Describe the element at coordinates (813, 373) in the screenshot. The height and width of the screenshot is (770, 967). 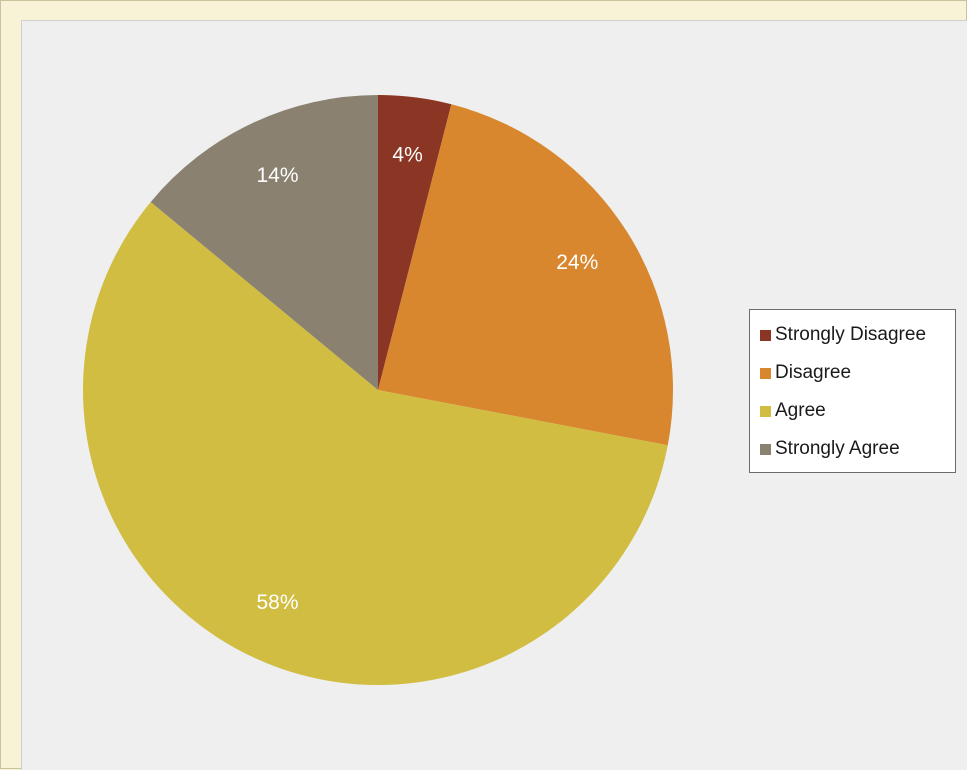
I see `legend-label-disagree: Disagree` at that location.